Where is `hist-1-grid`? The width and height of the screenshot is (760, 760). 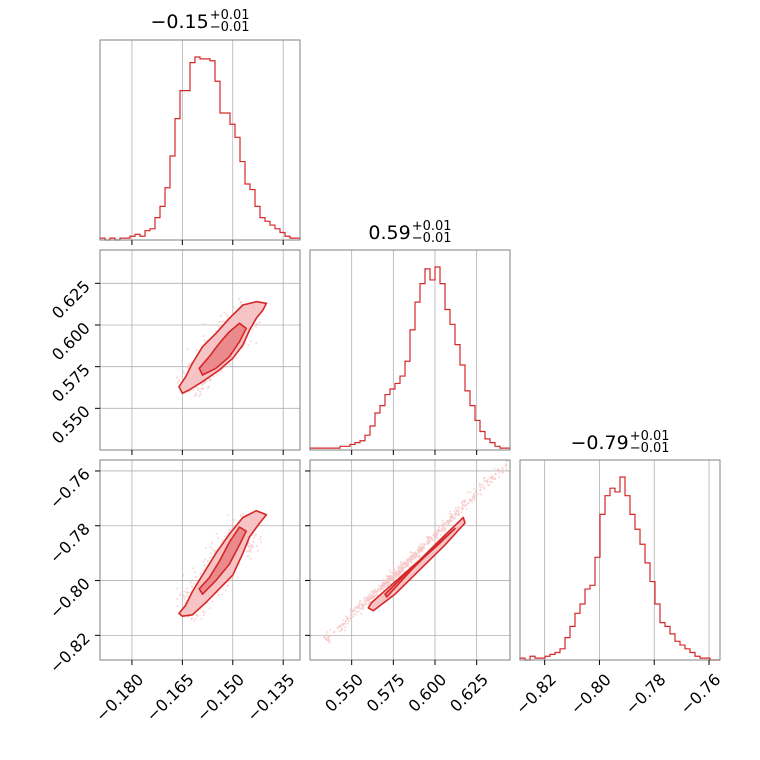 hist-1-grid is located at coordinates (414, 350).